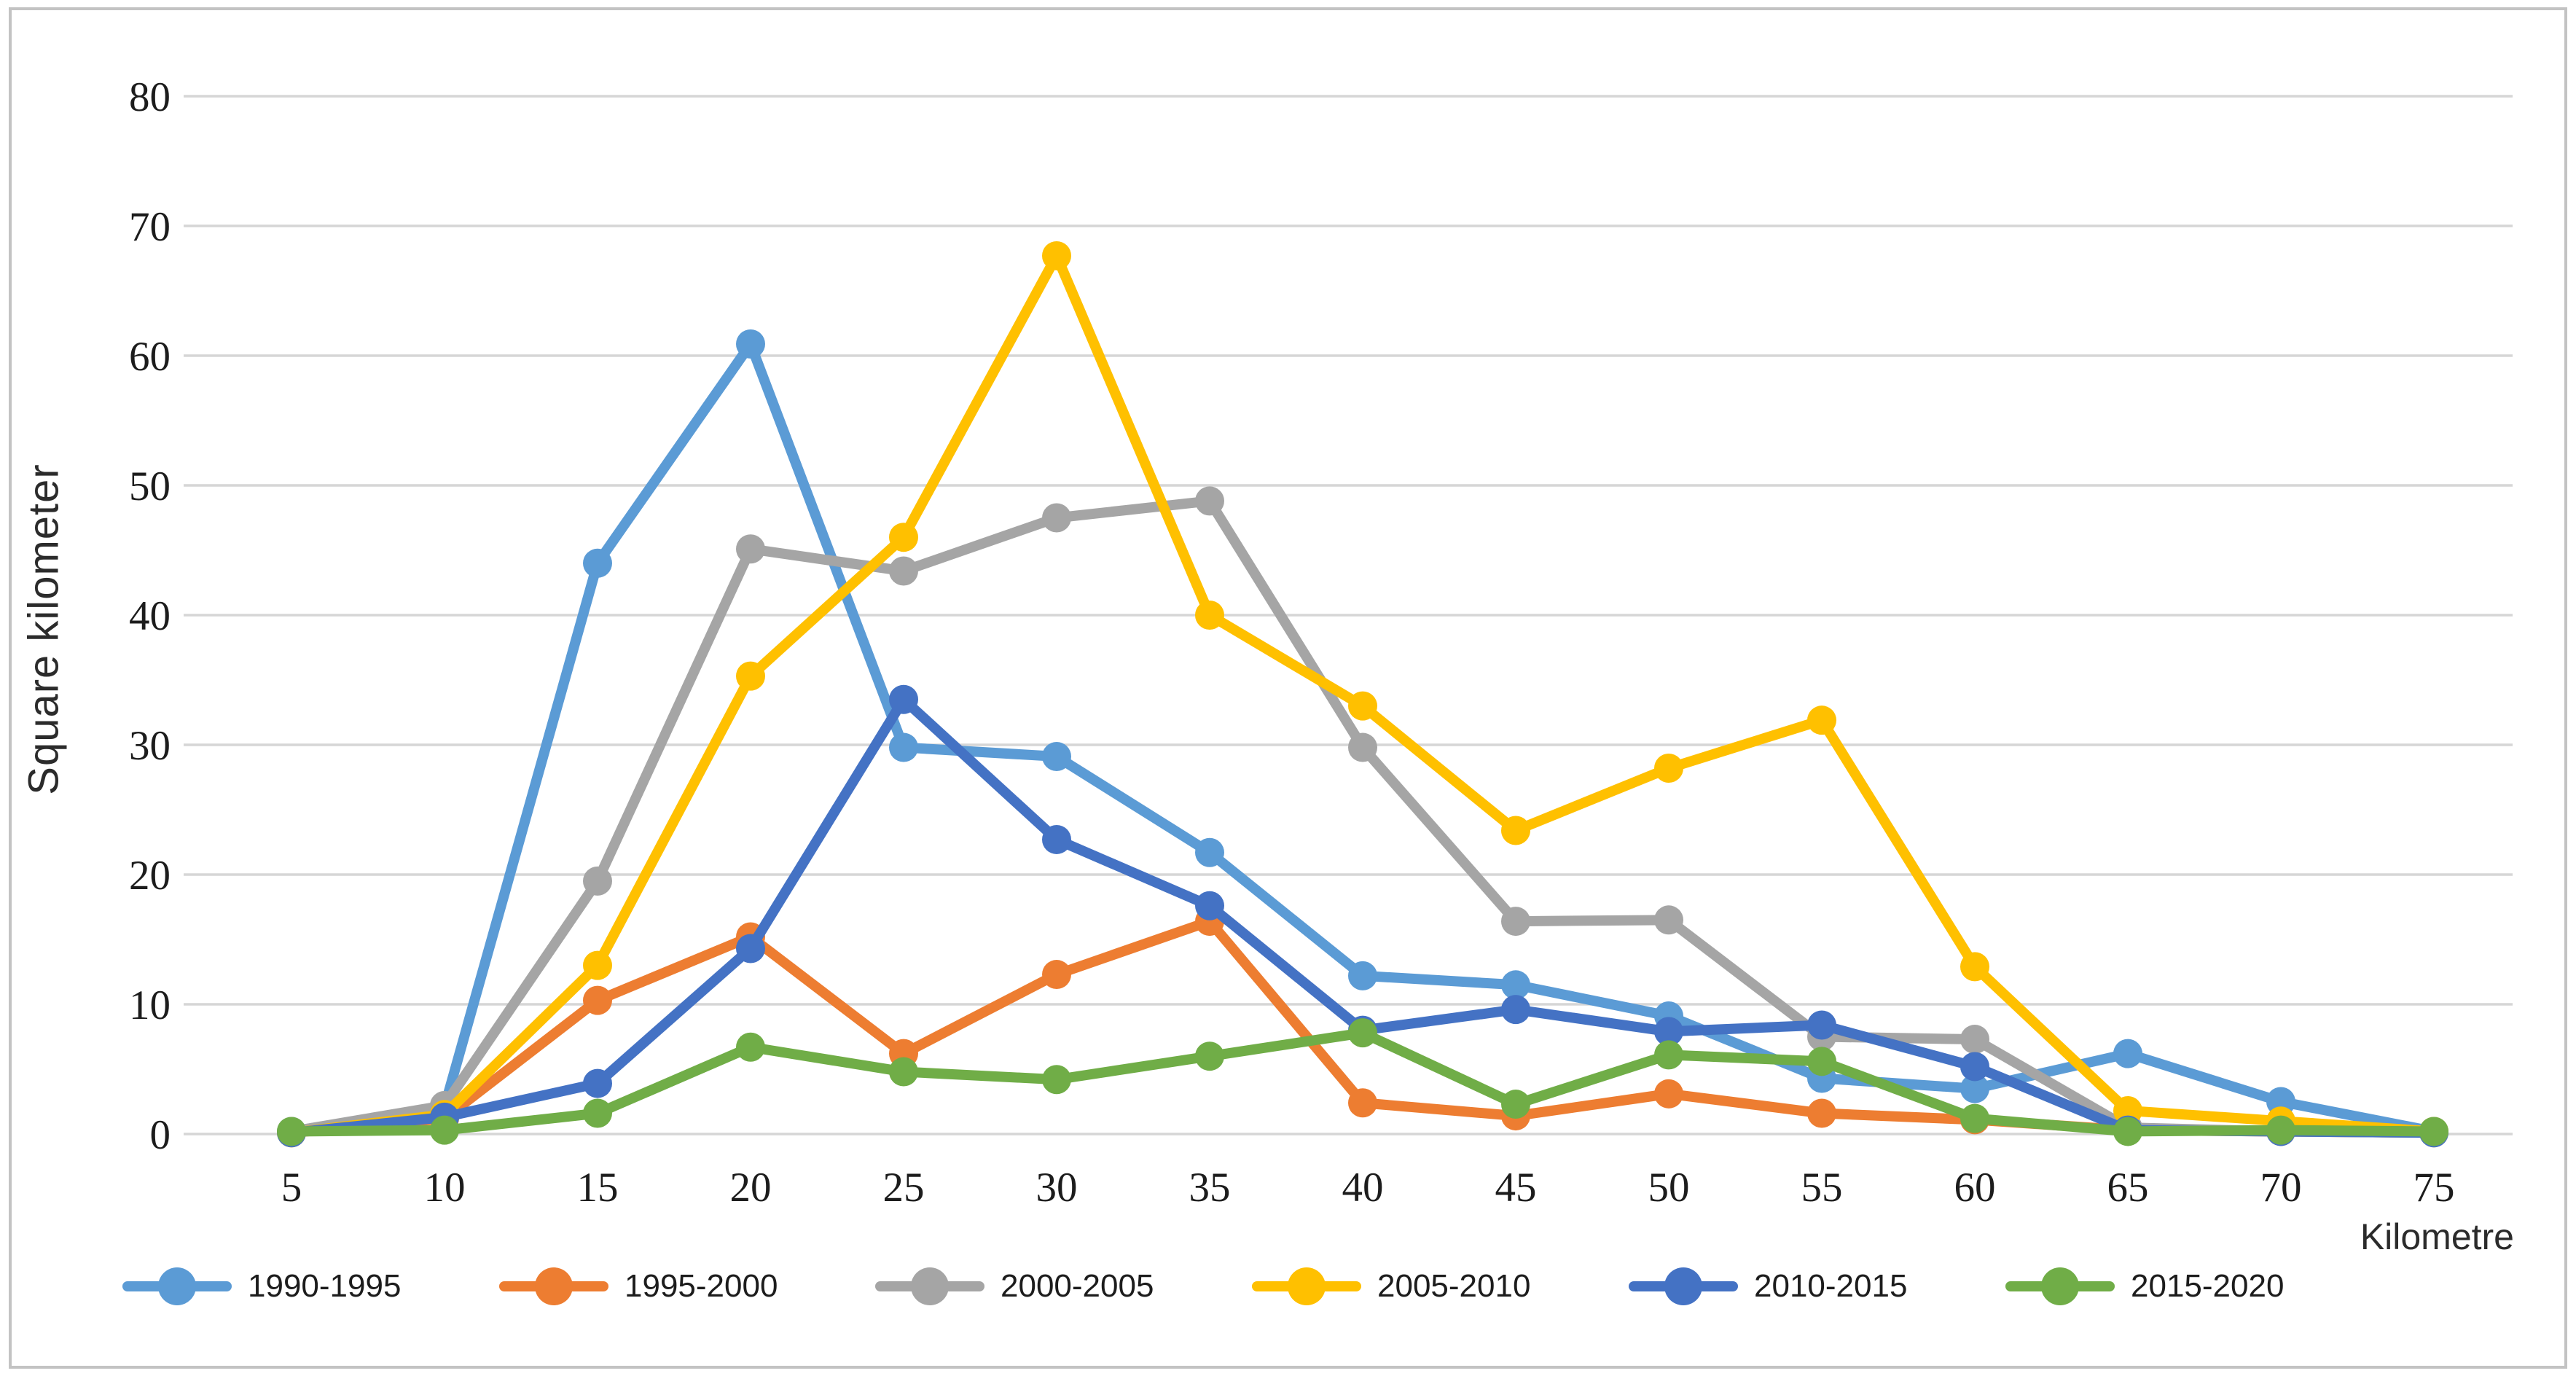 The height and width of the screenshot is (1376, 2576). Describe the element at coordinates (160, 1135) in the screenshot. I see `y-tick-label-0: 0` at that location.